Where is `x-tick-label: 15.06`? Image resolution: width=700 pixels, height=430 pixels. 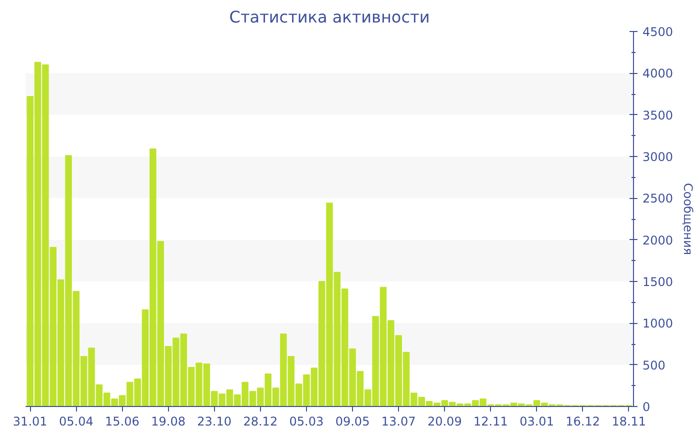 x-tick-label: 15.06 is located at coordinates (122, 421).